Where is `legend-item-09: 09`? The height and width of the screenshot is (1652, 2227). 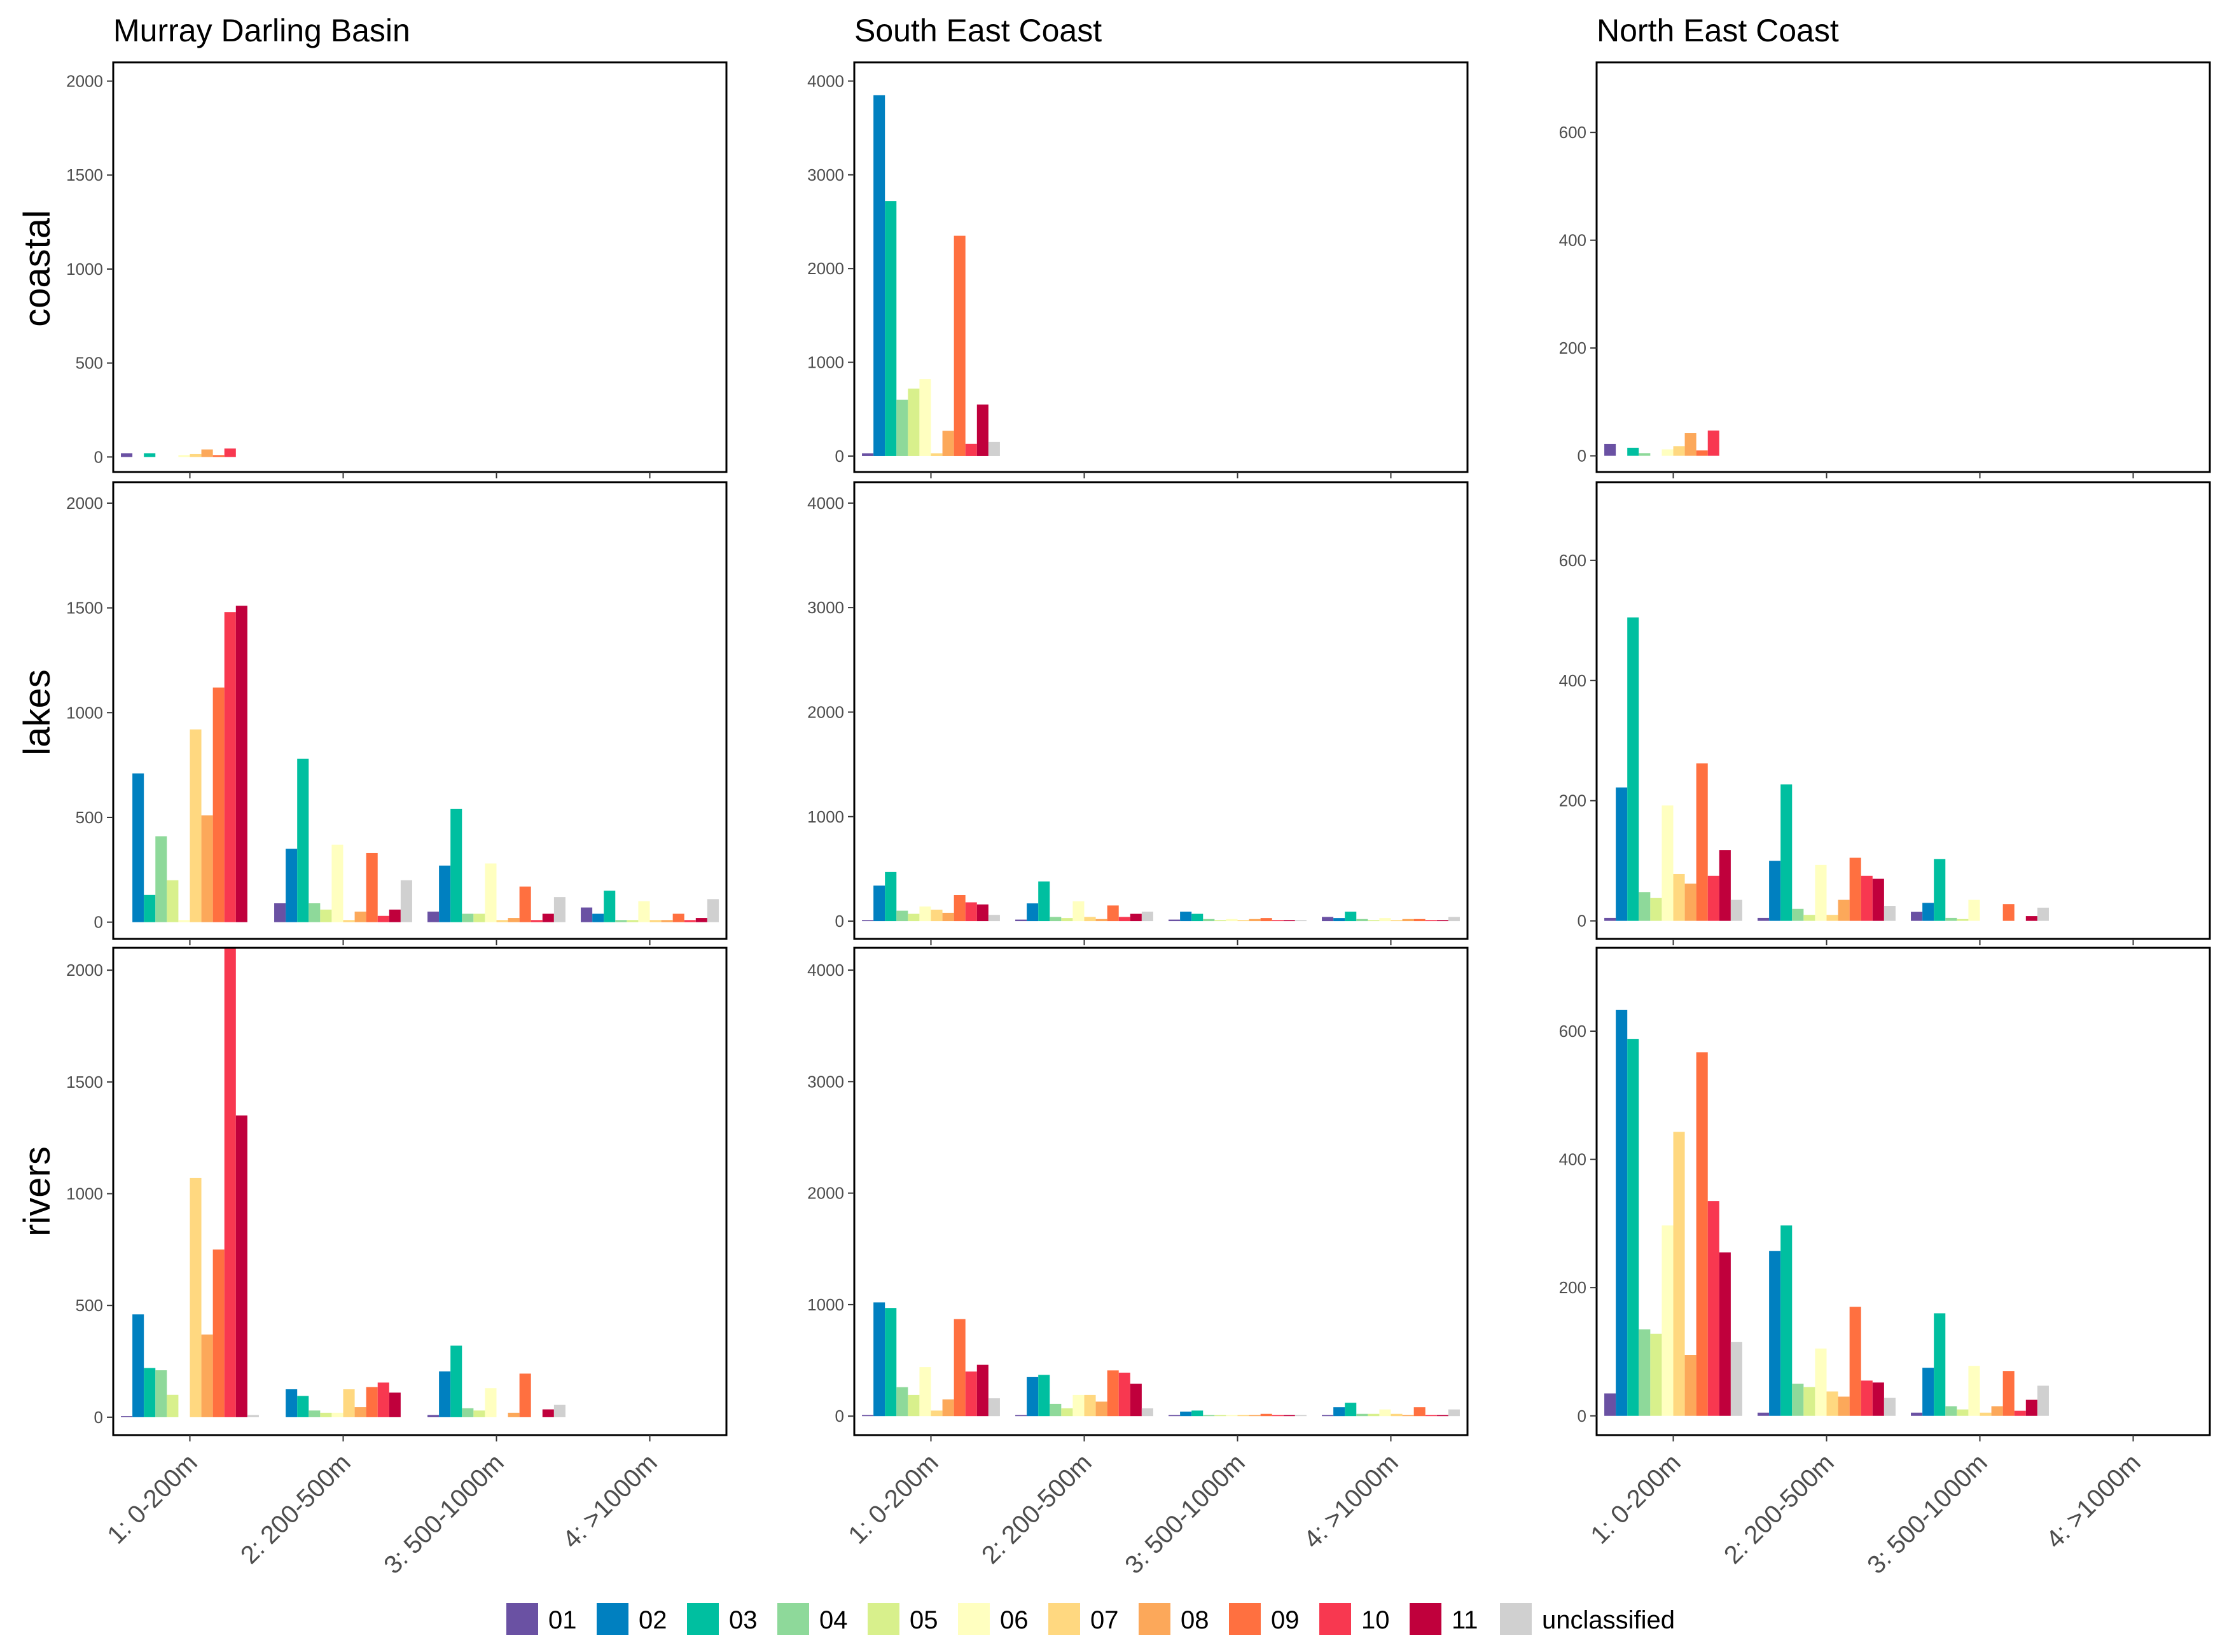 legend-item-09: 09 is located at coordinates (1264, 1619).